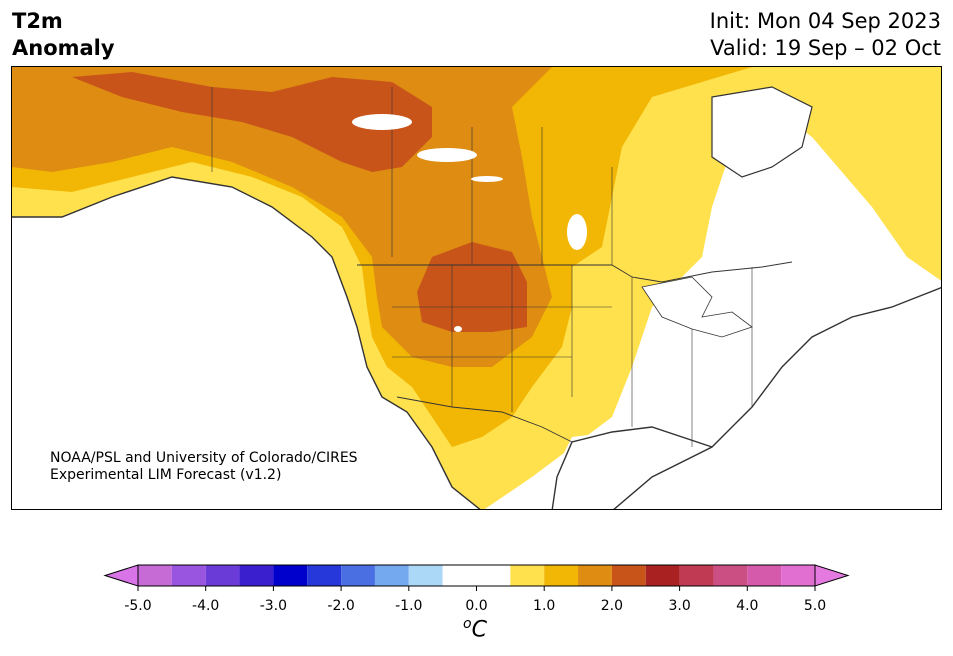  Describe the element at coordinates (479, 630) in the screenshot. I see `unit-letter: C` at that location.